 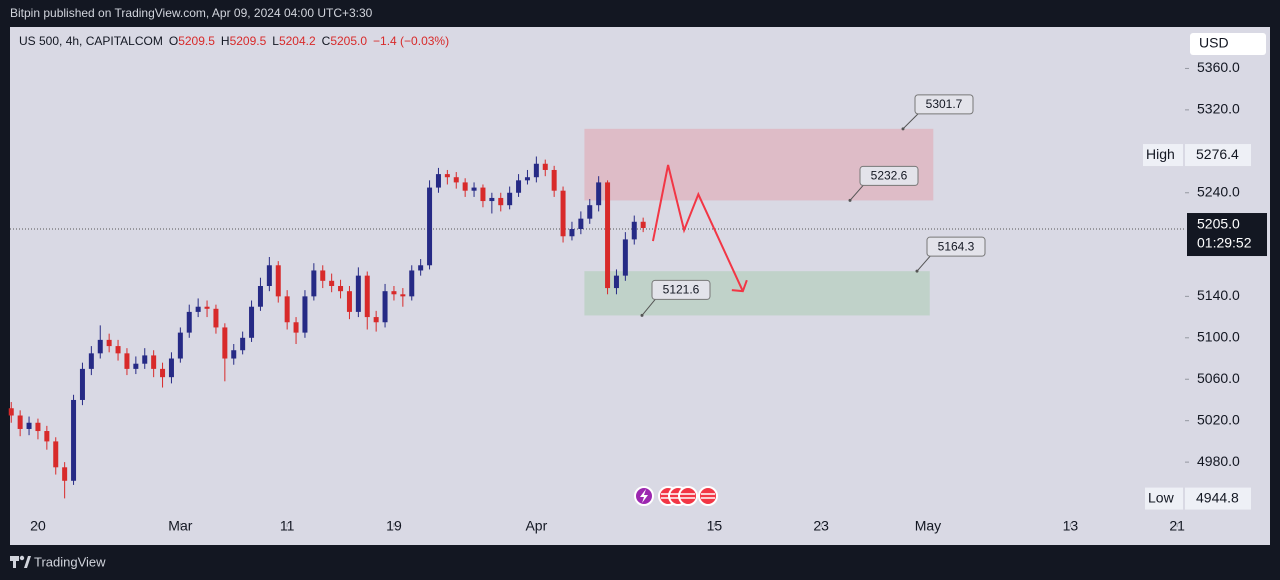 I want to click on legend-part: H, so click(x=225, y=41).